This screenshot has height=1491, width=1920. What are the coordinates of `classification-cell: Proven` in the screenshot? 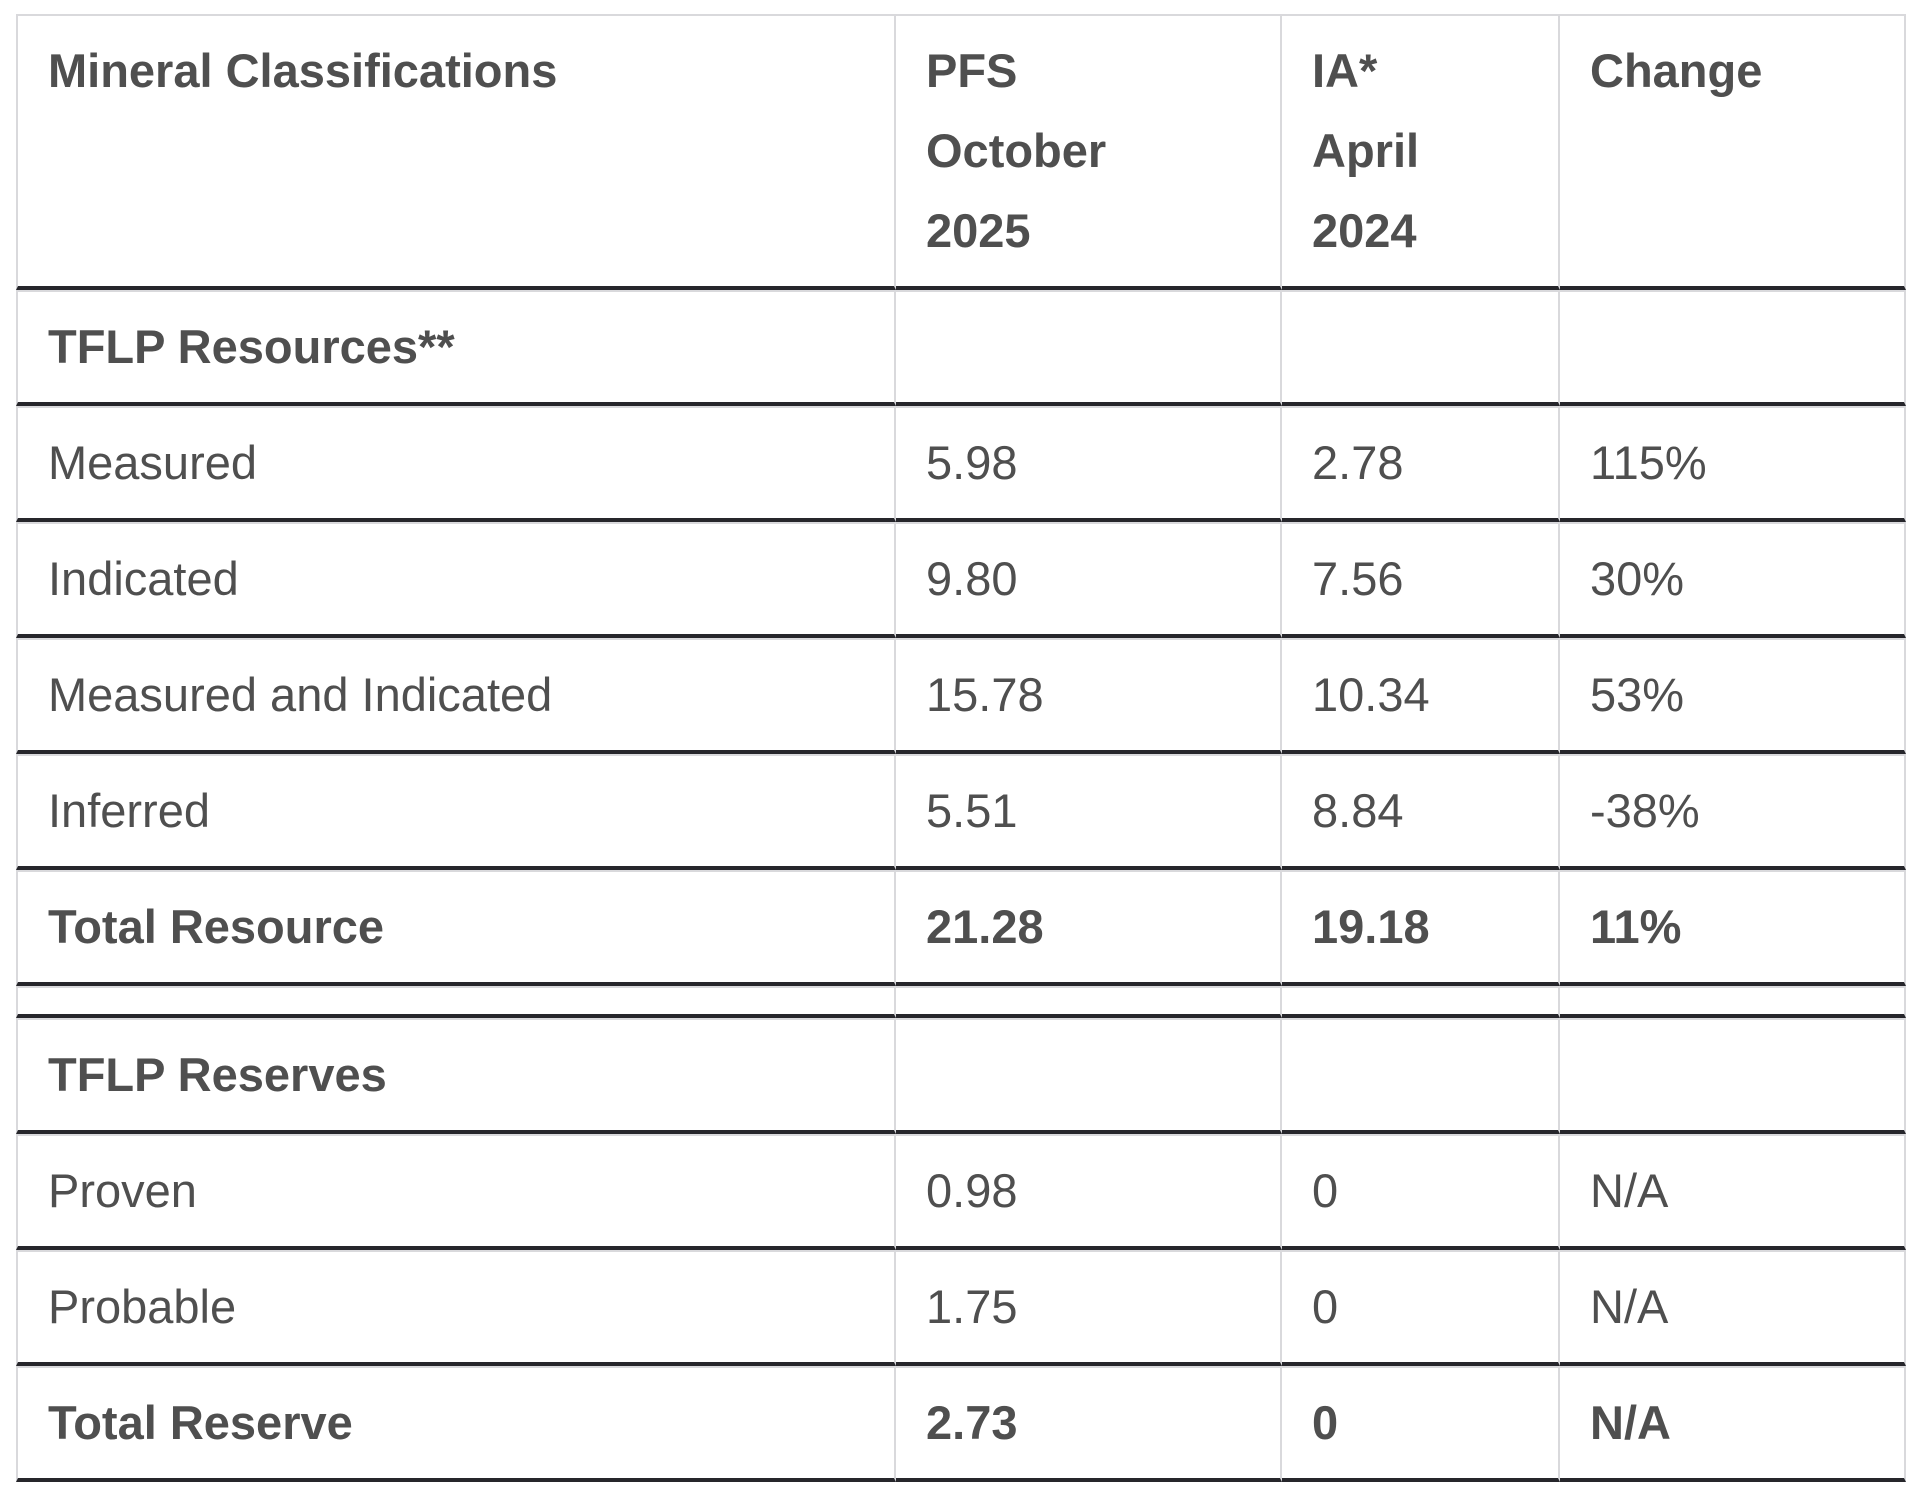 It's located at (456, 1192).